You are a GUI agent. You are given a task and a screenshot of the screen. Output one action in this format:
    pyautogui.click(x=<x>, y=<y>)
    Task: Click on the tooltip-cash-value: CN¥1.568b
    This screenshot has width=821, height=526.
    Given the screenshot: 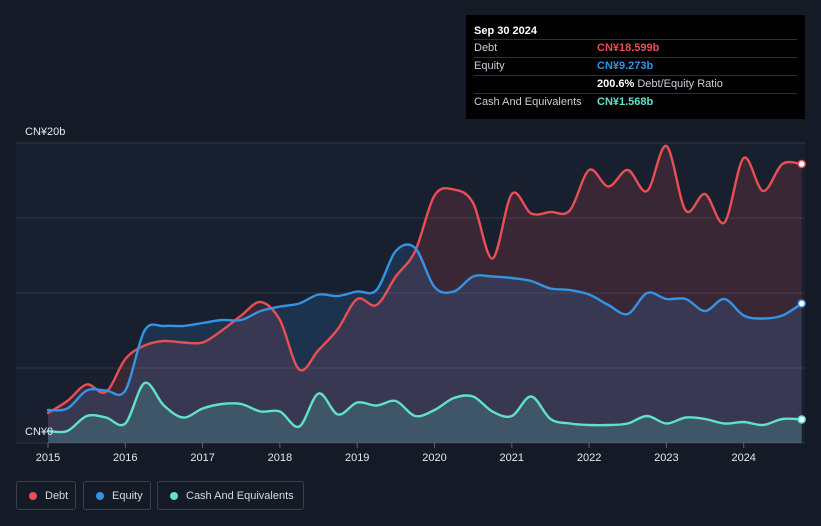 What is the action you would take?
    pyautogui.click(x=625, y=102)
    